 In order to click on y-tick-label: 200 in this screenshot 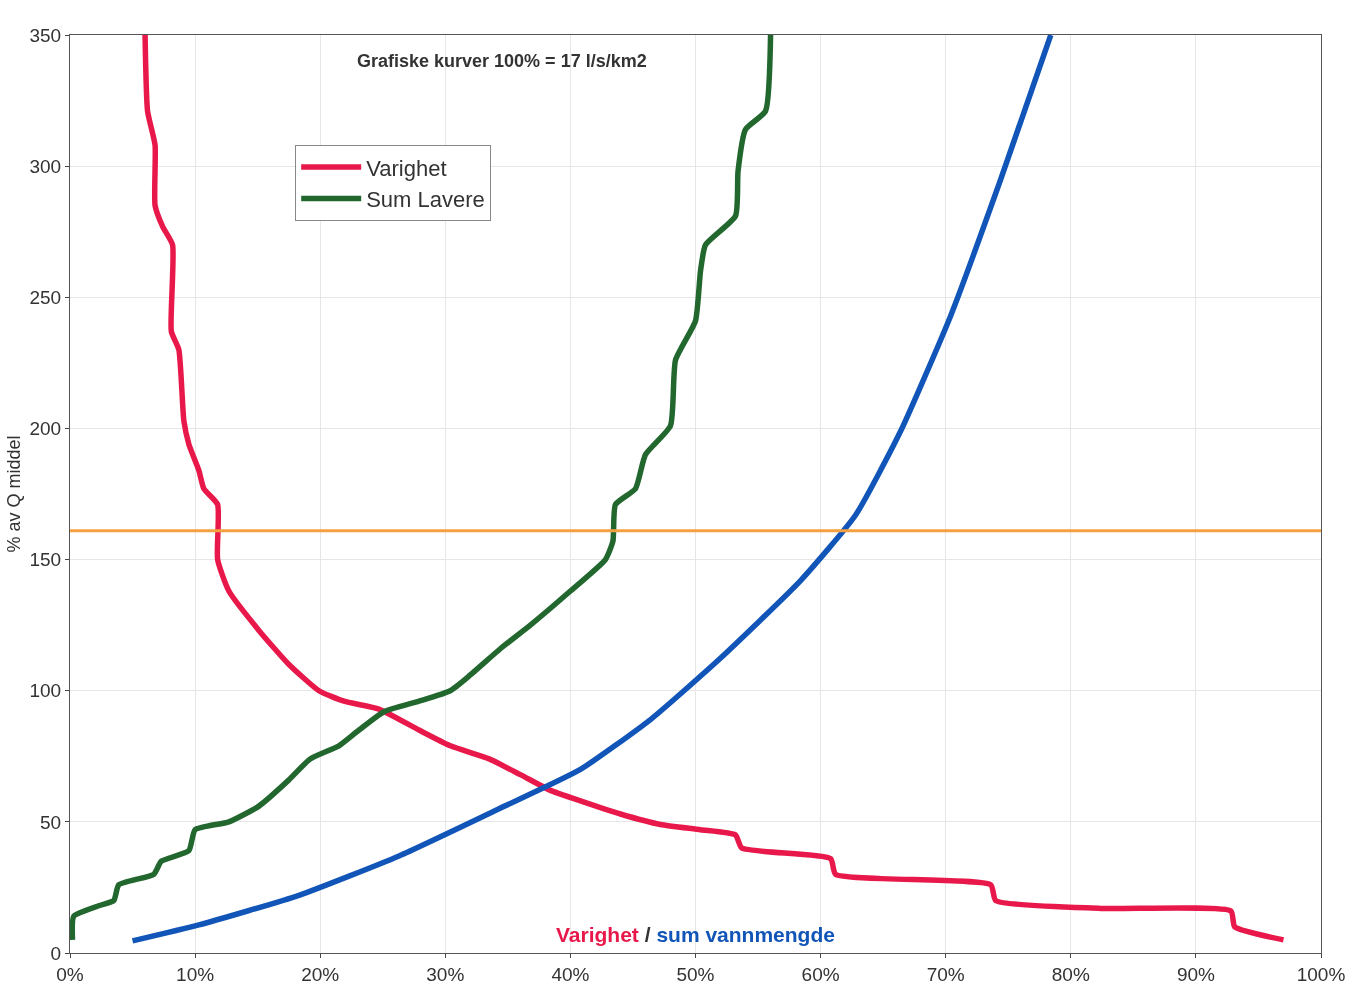, I will do `click(45, 429)`.